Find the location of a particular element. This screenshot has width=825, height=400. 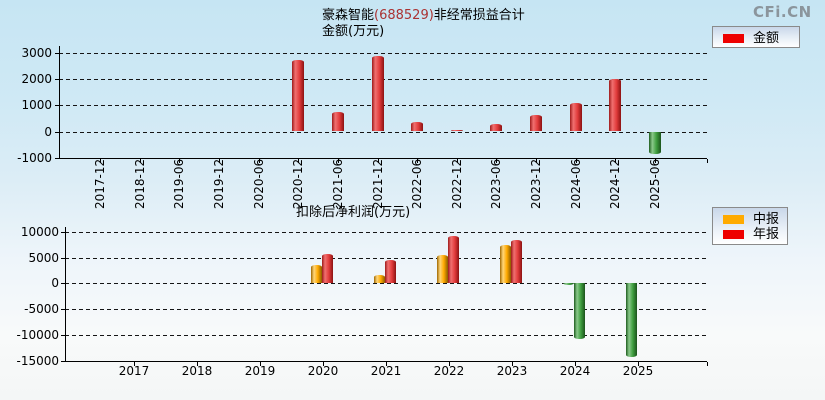

legend: 金额 is located at coordinates (756, 37).